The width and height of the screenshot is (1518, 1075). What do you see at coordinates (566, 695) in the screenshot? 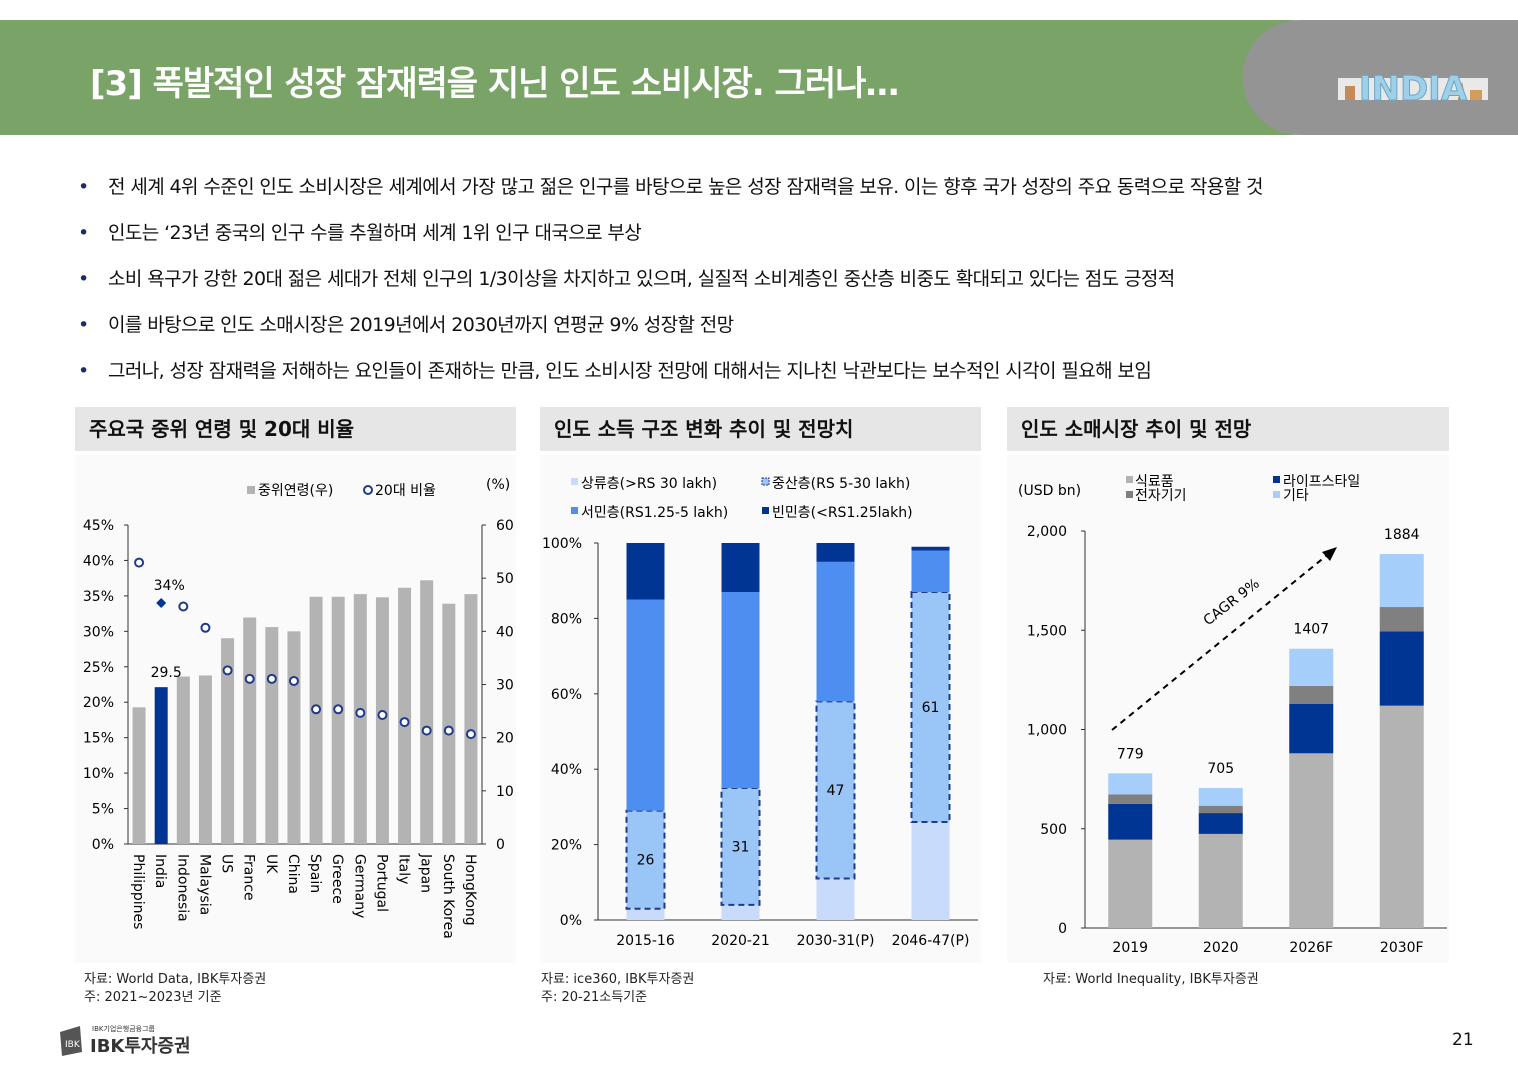
I see `y-tick-label: 60%` at bounding box center [566, 695].